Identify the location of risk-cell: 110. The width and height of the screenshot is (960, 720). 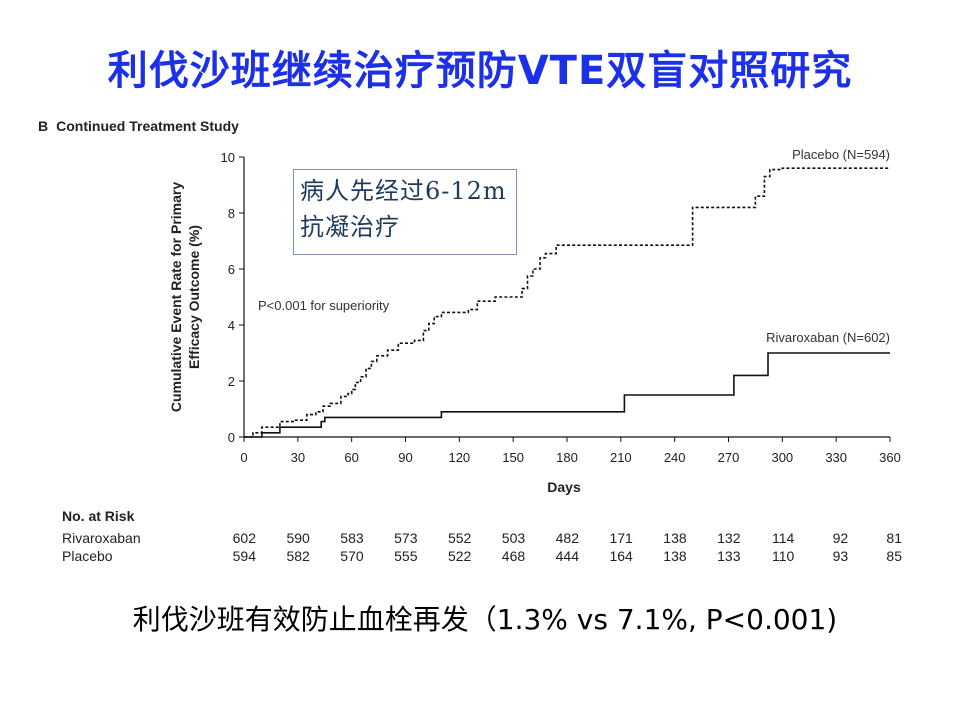
(783, 556).